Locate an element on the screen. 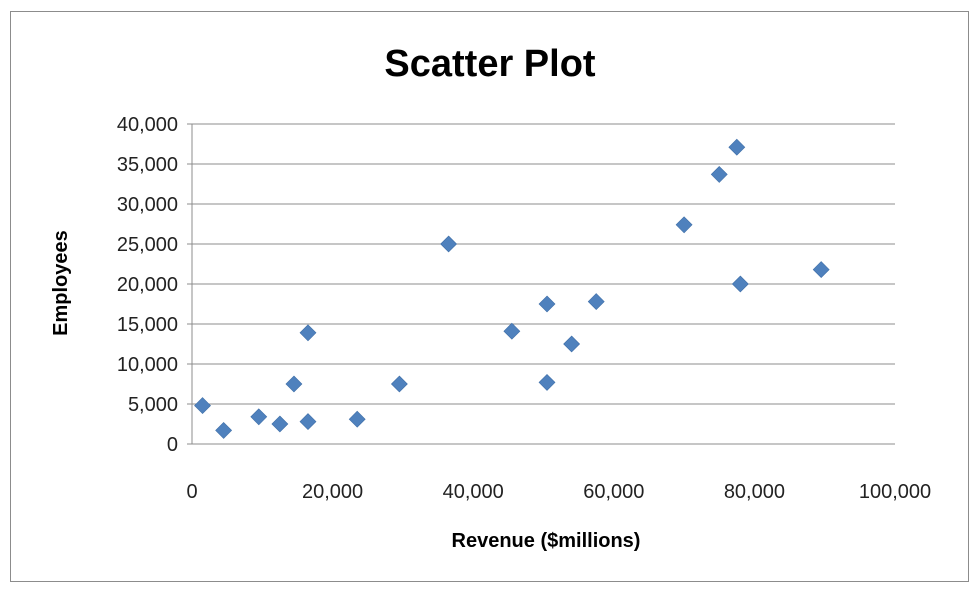 The height and width of the screenshot is (600, 980). x-tick-label: 20,000 is located at coordinates (332, 492).